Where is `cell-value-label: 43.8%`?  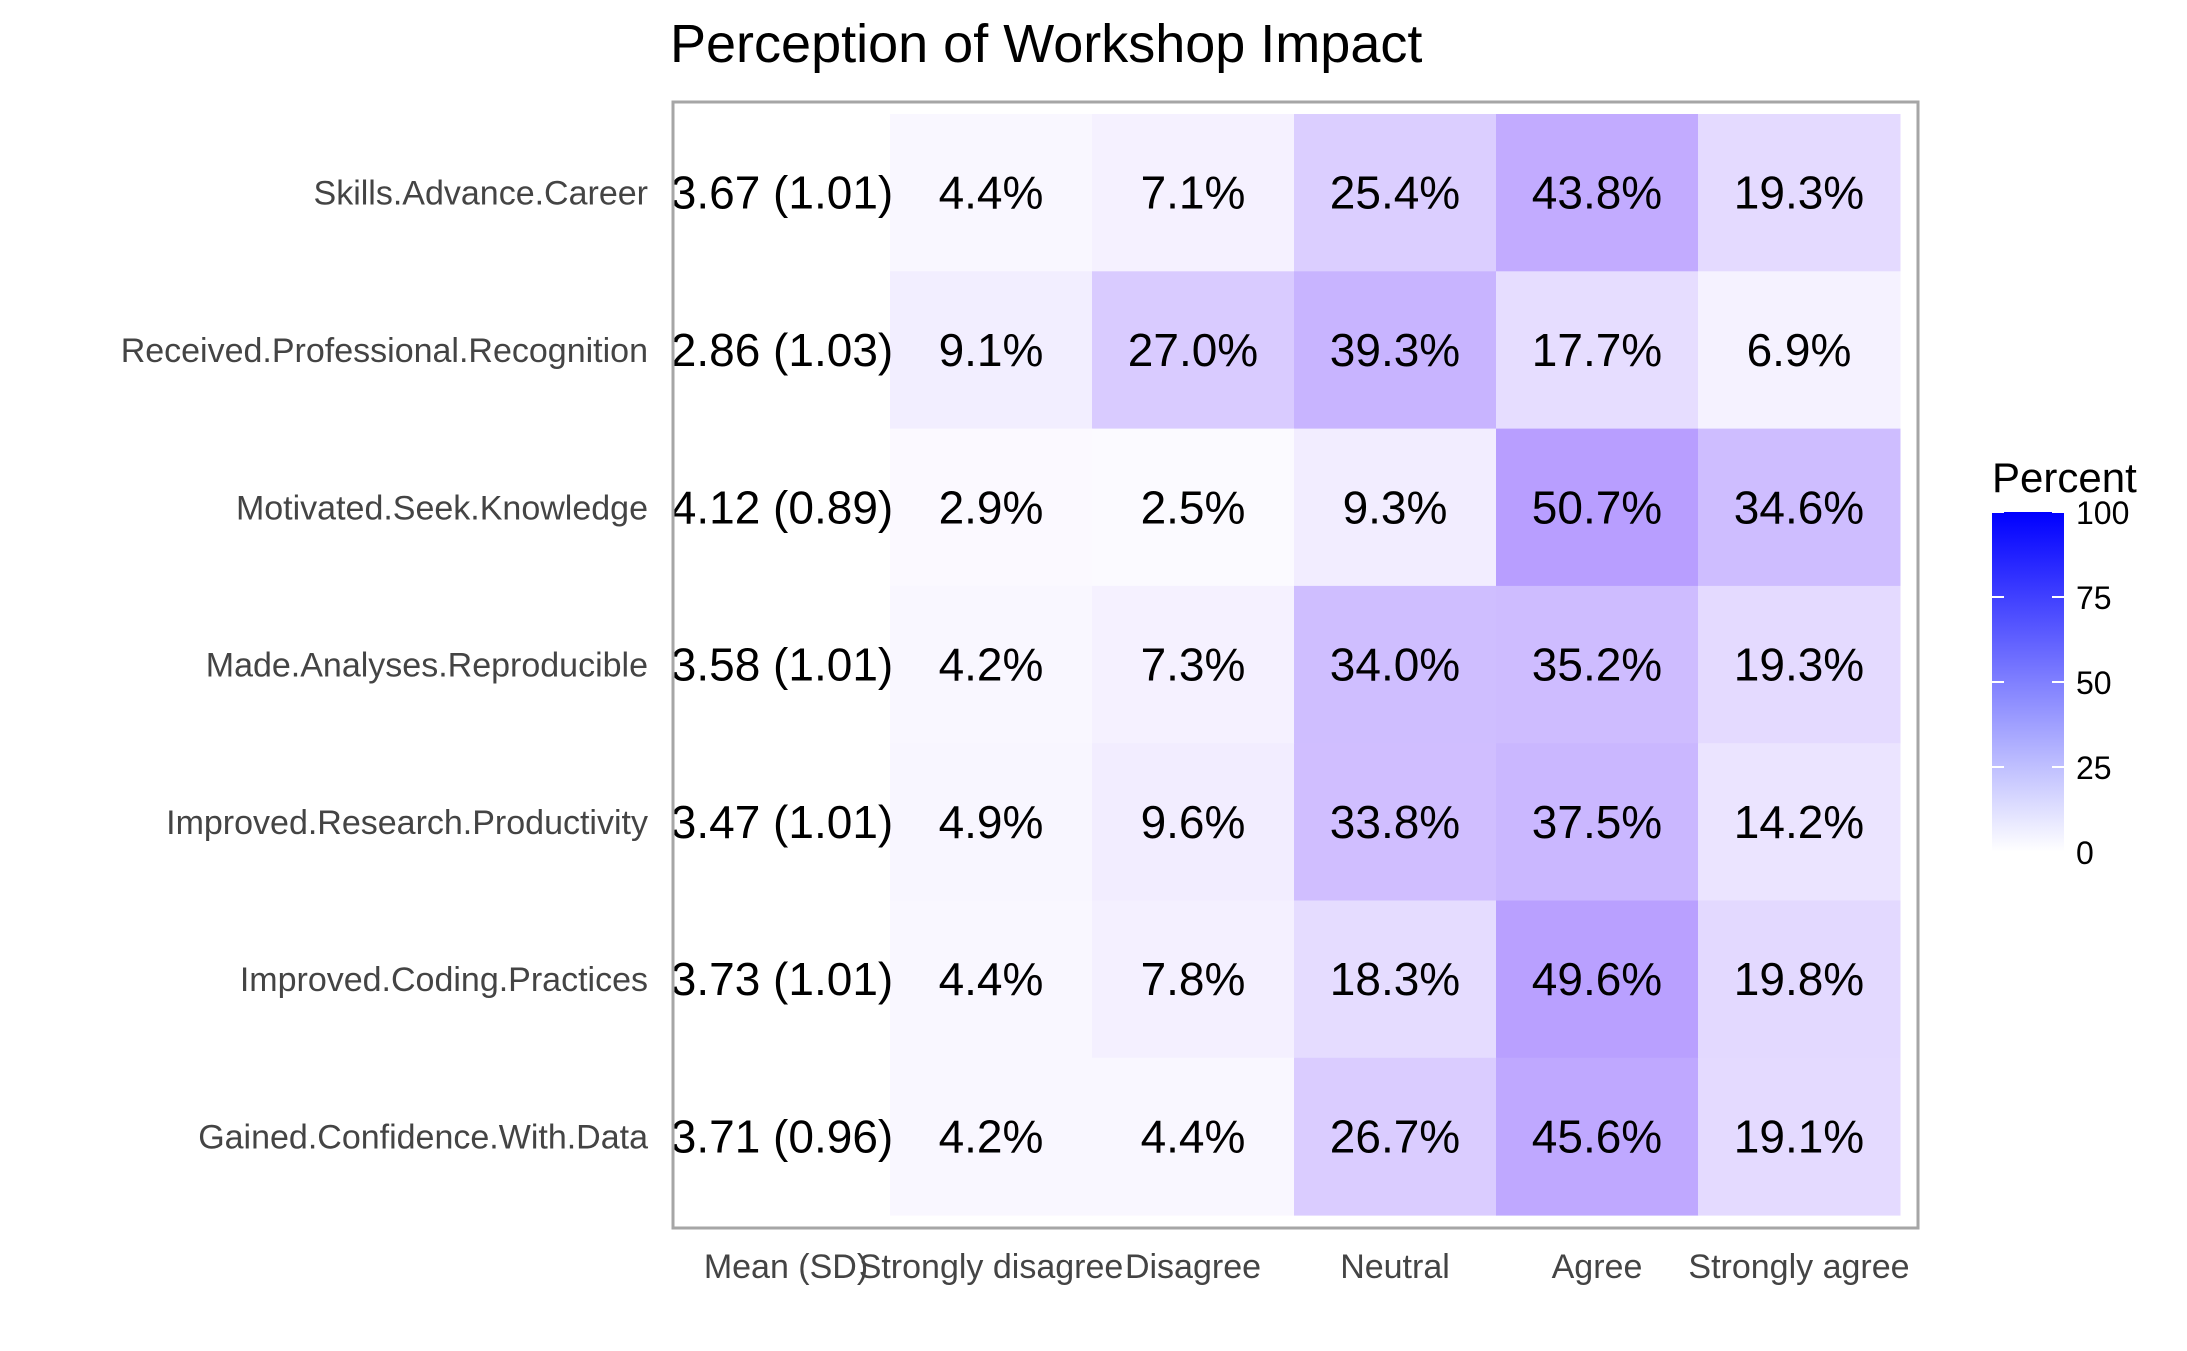
cell-value-label: 43.8% is located at coordinates (1597, 193).